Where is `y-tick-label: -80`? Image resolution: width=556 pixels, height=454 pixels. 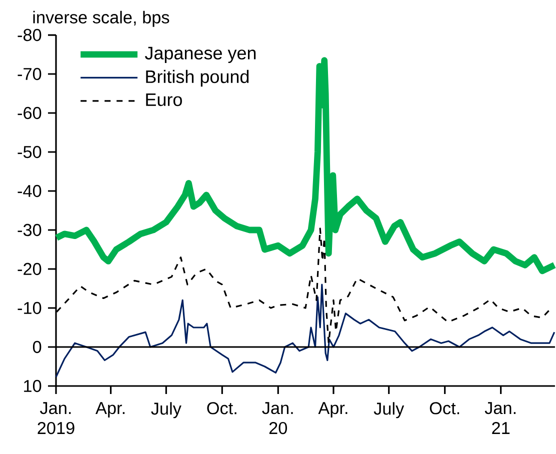 y-tick-label: -80 is located at coordinates (30, 35).